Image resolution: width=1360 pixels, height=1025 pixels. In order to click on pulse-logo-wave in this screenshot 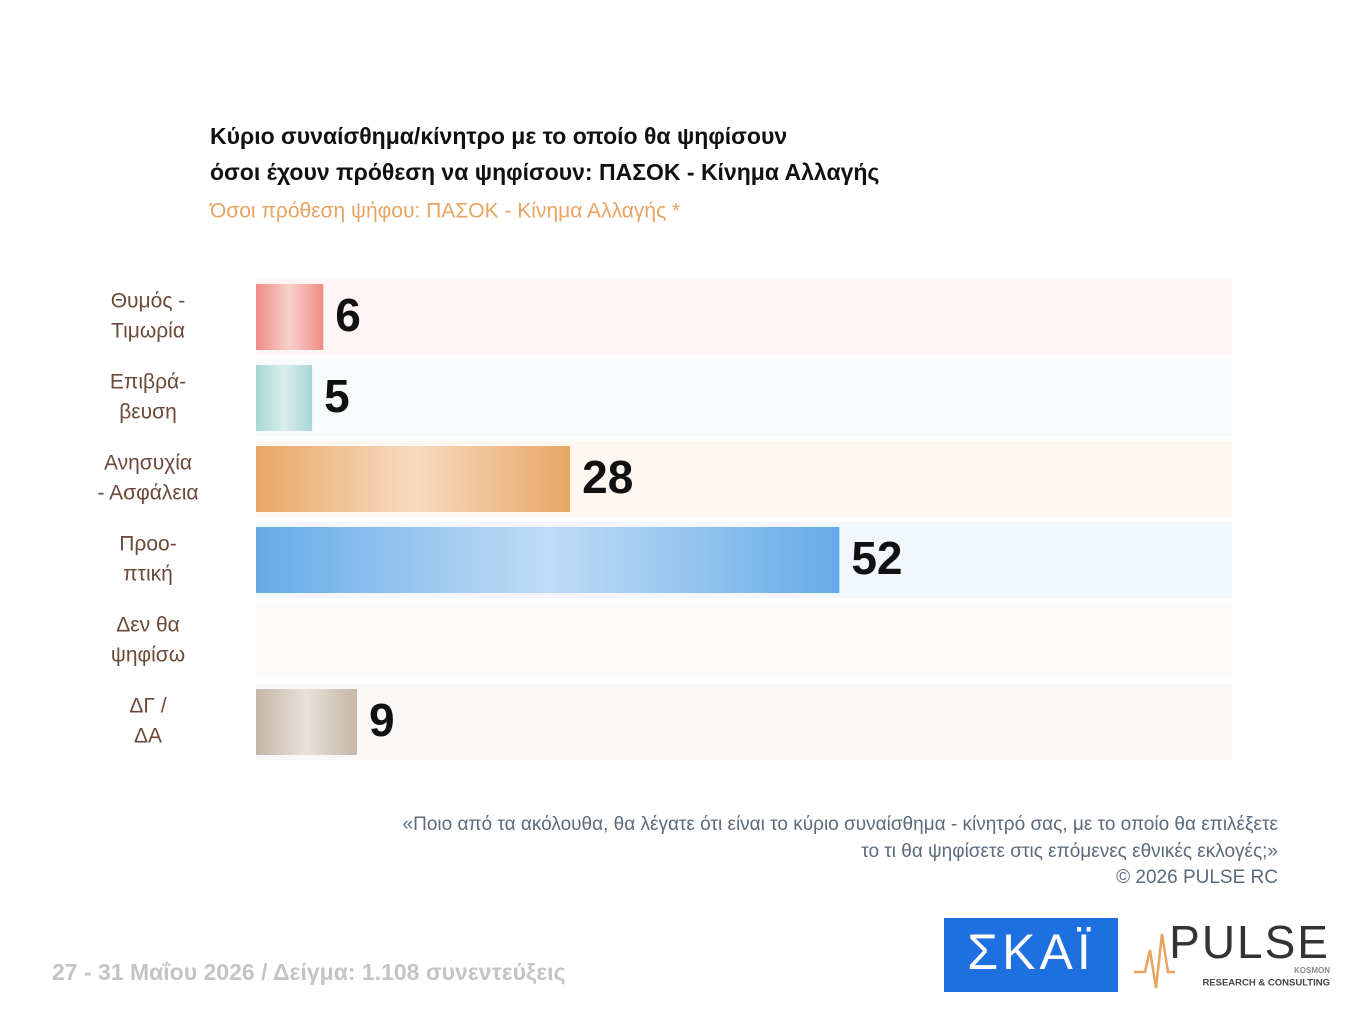, I will do `click(1154, 961)`.